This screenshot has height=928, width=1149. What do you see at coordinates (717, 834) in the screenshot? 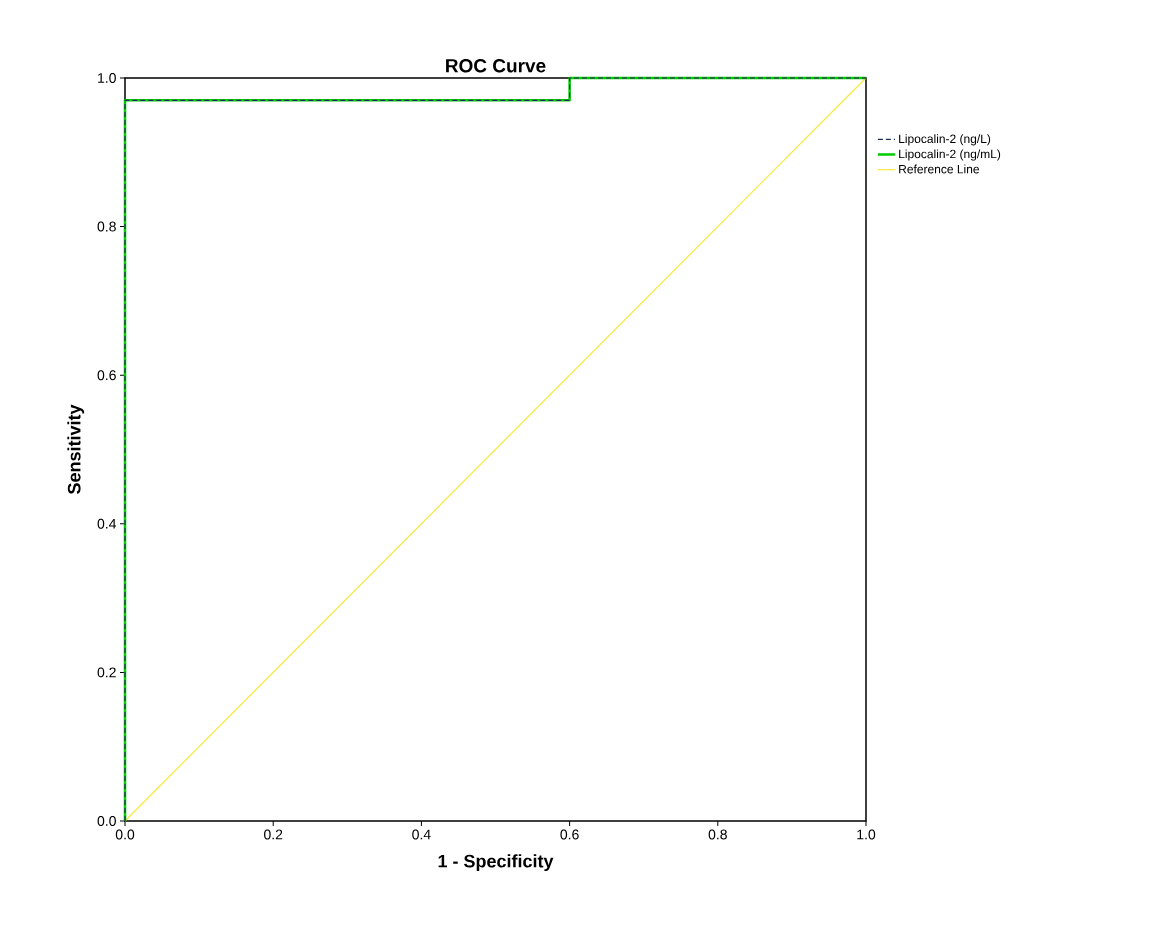
I see `x-tick-label: 0.8` at bounding box center [717, 834].